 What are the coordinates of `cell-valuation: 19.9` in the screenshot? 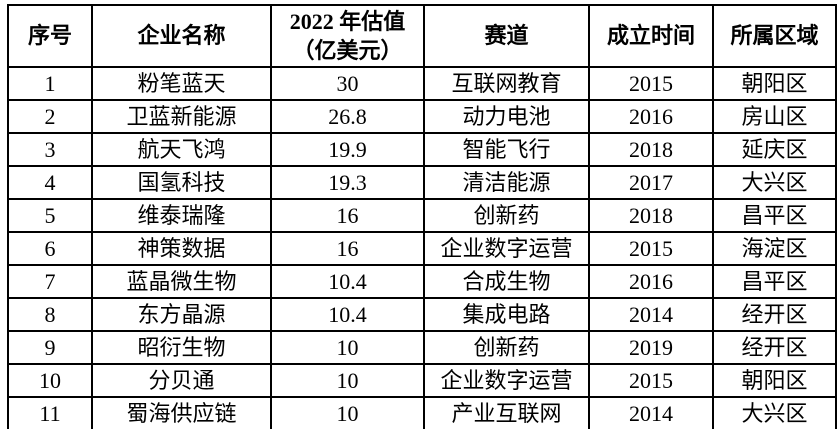 It's located at (347, 149).